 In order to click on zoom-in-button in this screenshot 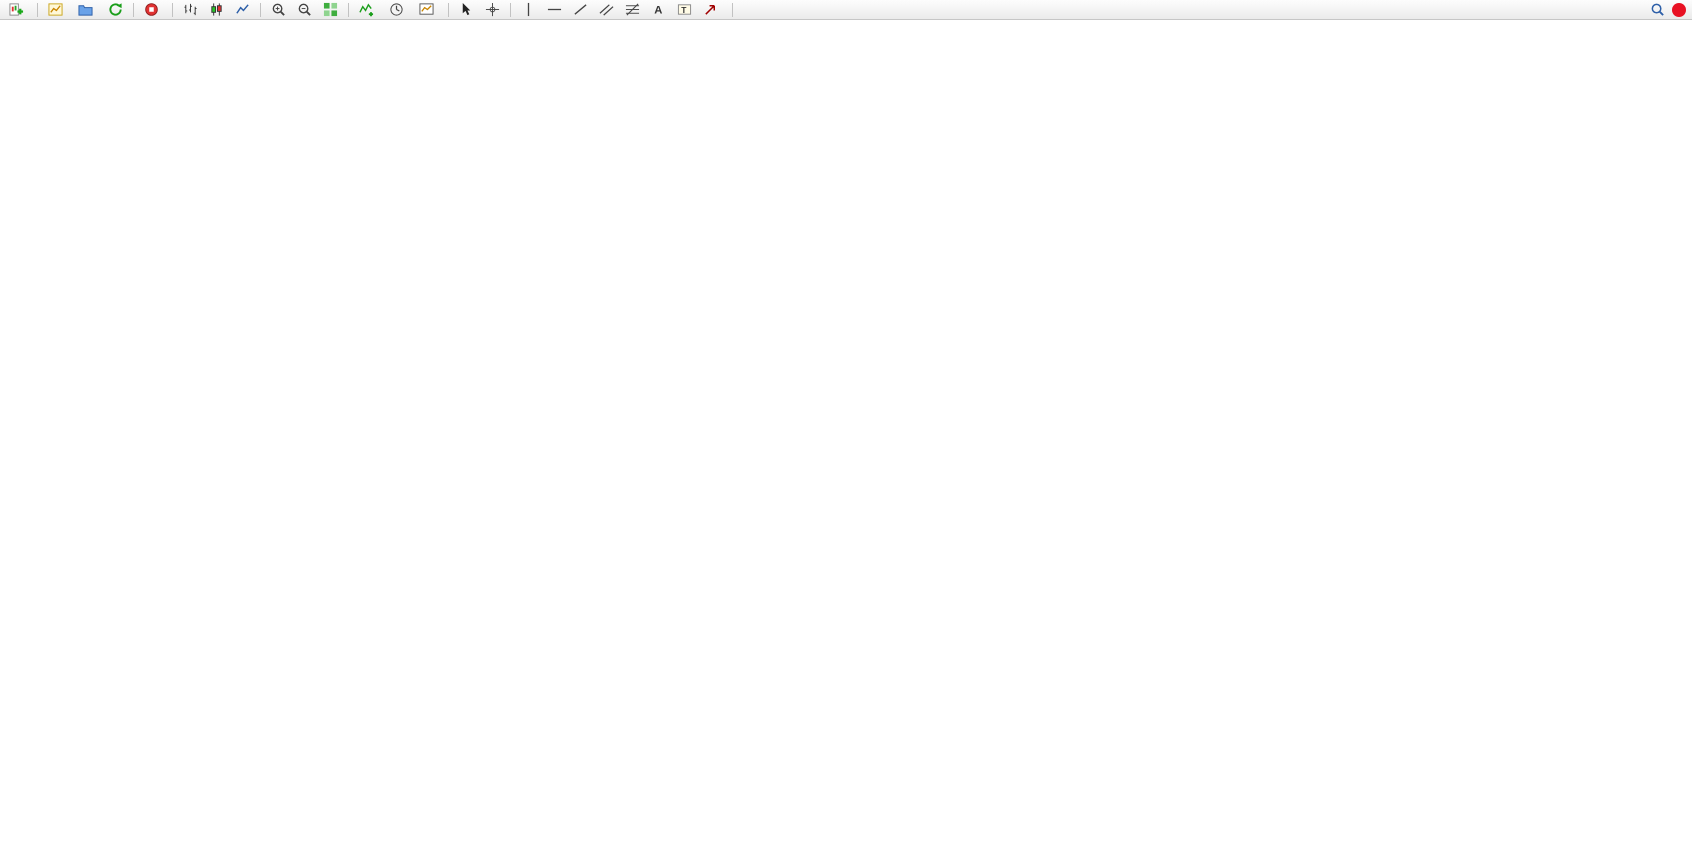, I will do `click(278, 10)`.